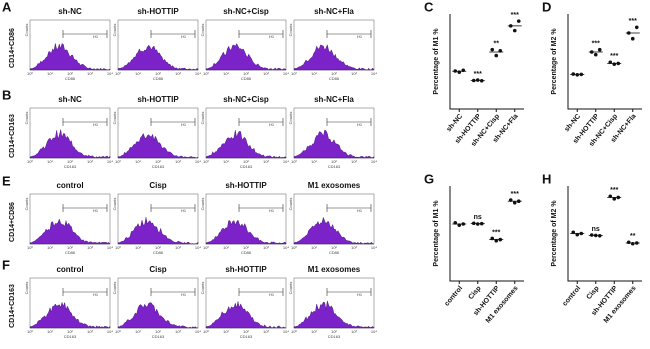  Describe the element at coordinates (12, 136) in the screenshot. I see `row-label: CD14+CD163` at that location.